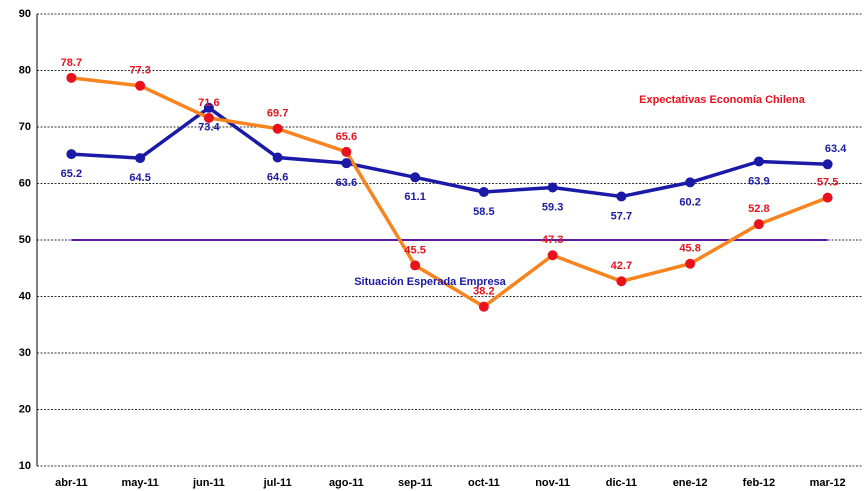 This screenshot has height=491, width=865. What do you see at coordinates (139, 483) in the screenshot?
I see `x-tick-label: may-11` at bounding box center [139, 483].